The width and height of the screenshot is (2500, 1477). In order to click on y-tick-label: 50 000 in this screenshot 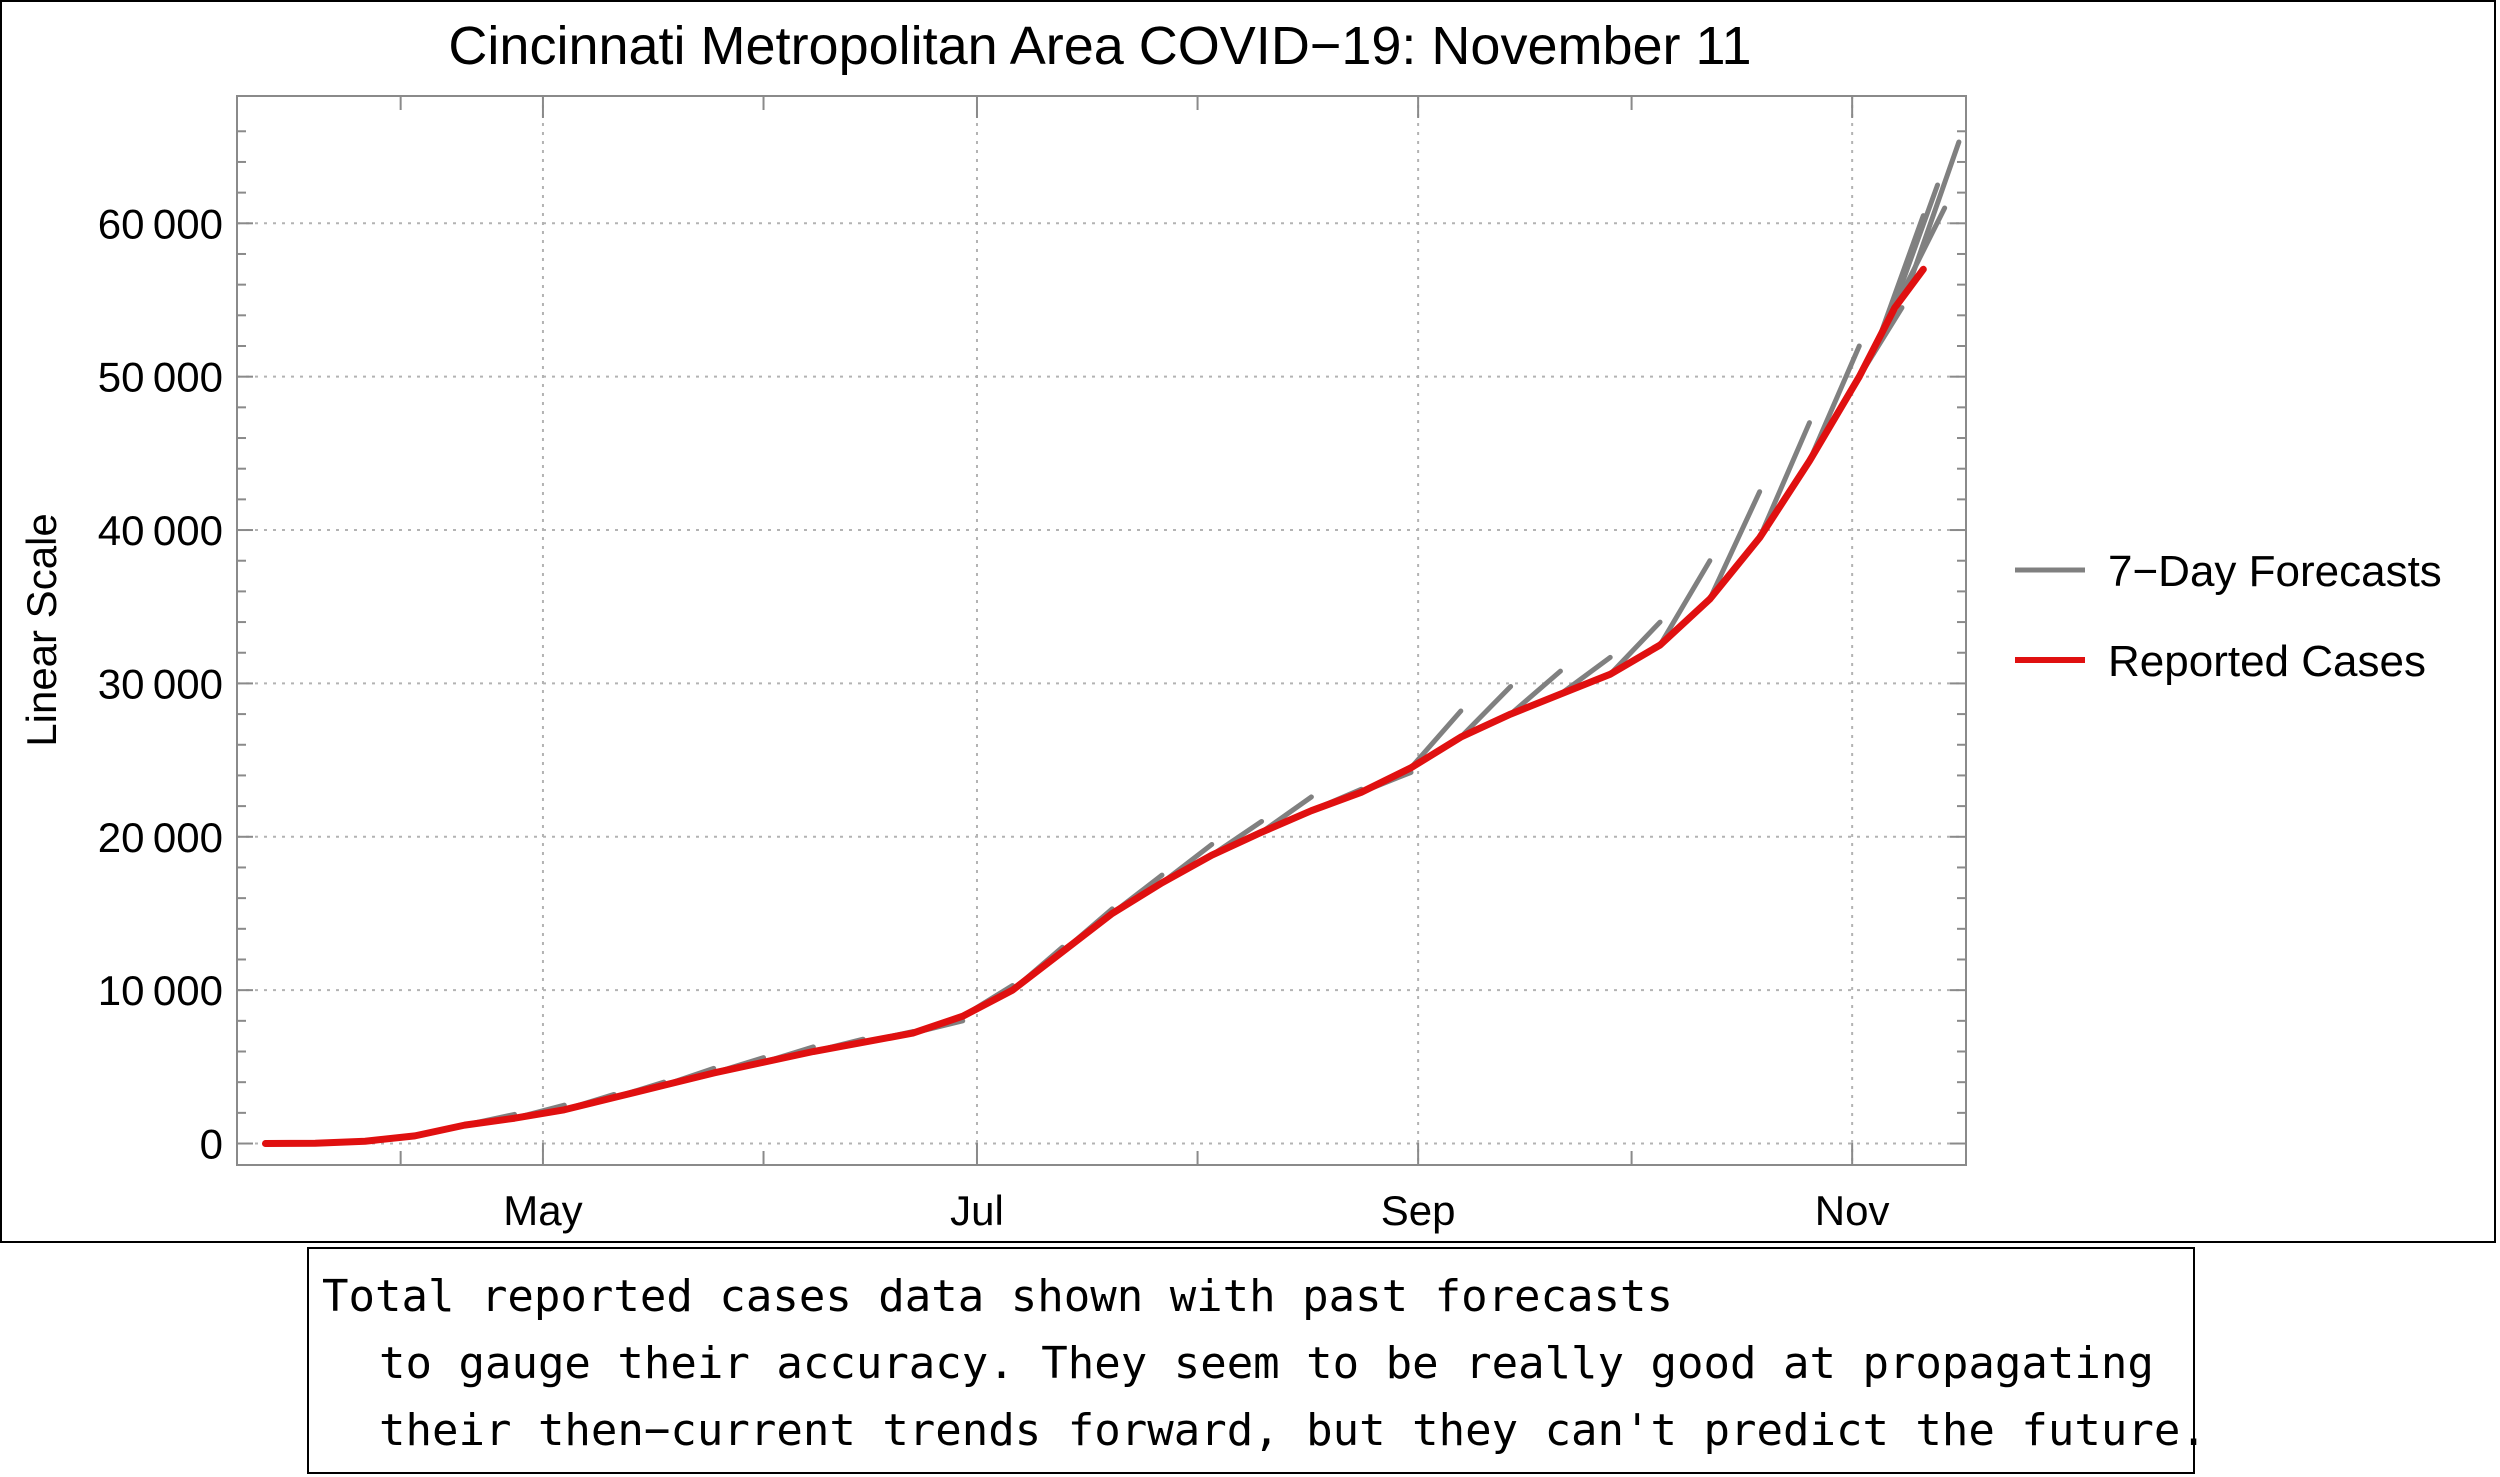, I will do `click(160, 377)`.